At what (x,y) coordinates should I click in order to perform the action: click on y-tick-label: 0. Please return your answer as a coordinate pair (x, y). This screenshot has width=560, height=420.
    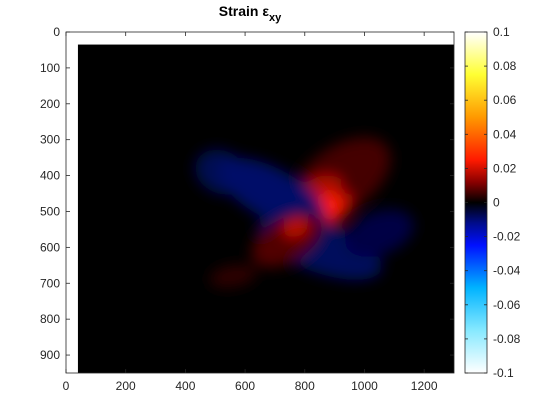
    Looking at the image, I should click on (56, 32).